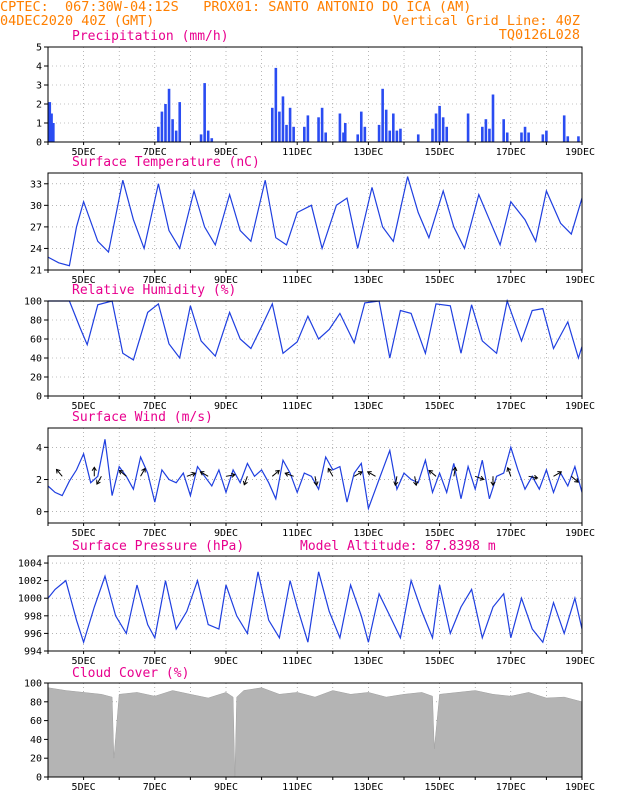 This screenshot has width=618, height=800. Describe the element at coordinates (315, 94) in the screenshot. I see `precip-frame` at that location.